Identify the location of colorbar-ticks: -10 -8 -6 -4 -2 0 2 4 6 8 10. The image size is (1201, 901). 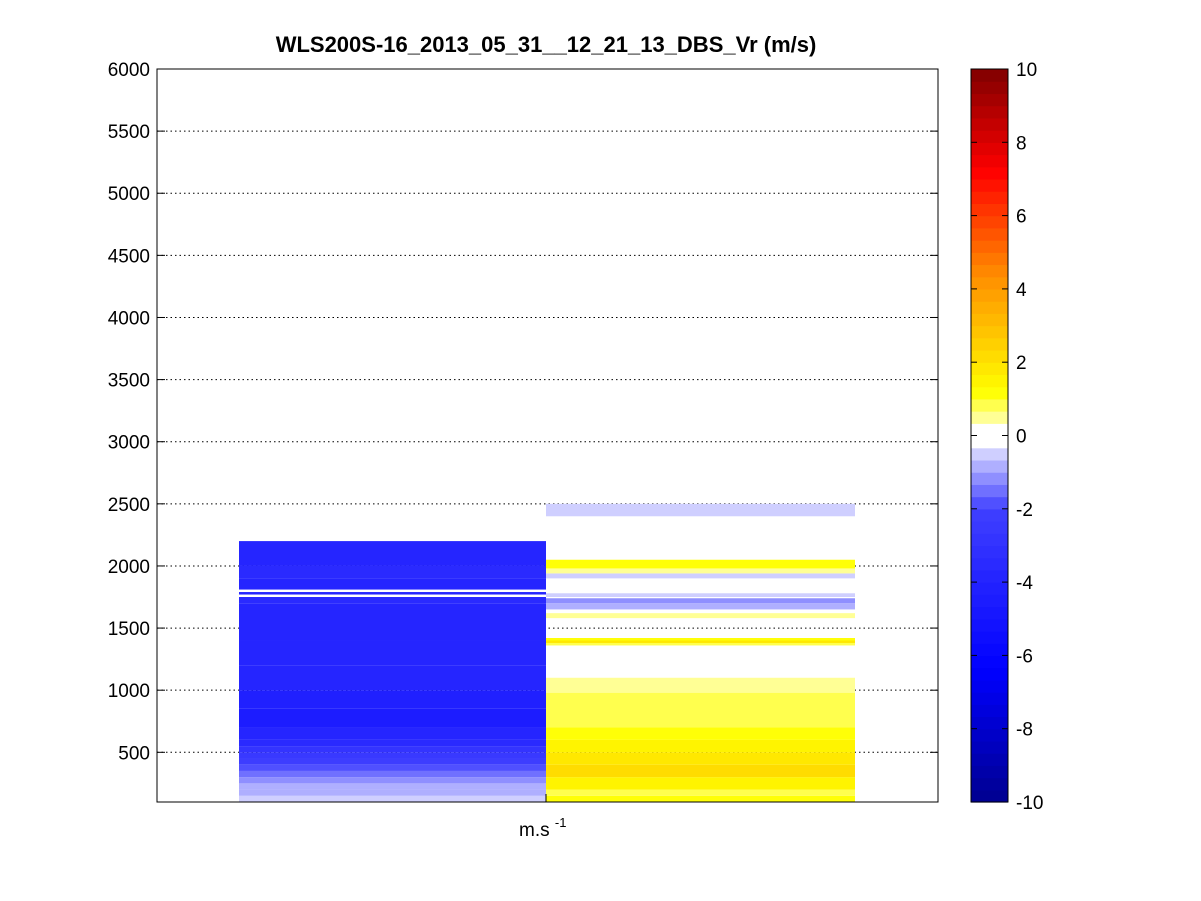
(1007, 437).